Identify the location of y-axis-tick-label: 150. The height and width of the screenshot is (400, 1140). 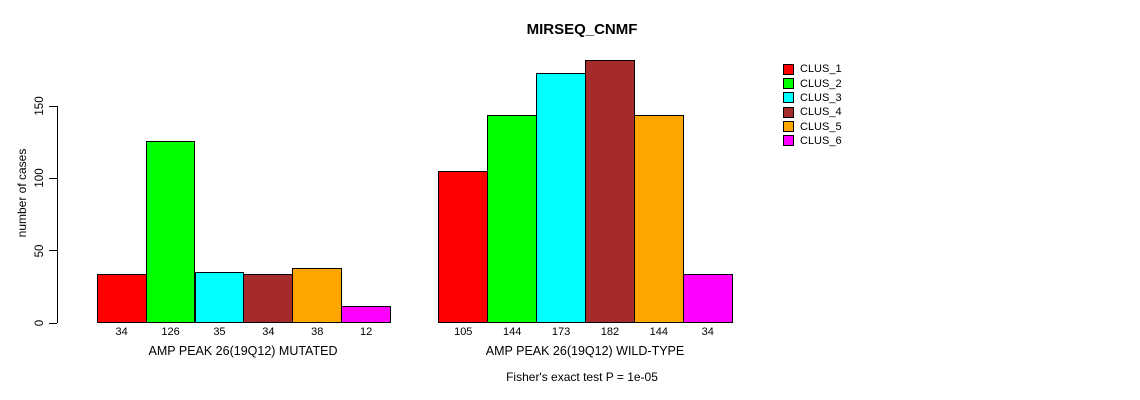
(40, 106).